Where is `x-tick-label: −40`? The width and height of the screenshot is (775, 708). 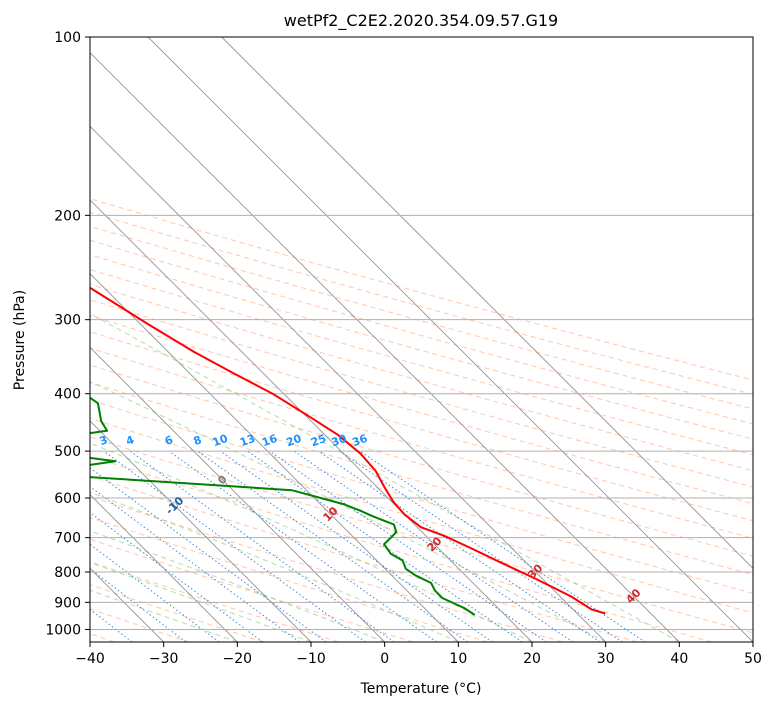 x-tick-label: −40 is located at coordinates (90, 659).